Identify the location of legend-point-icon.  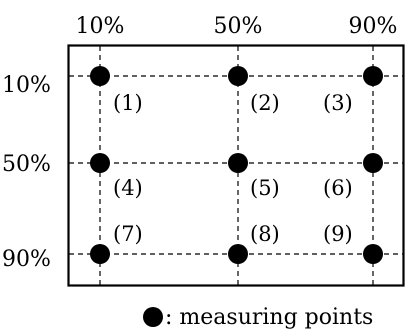
(153, 317).